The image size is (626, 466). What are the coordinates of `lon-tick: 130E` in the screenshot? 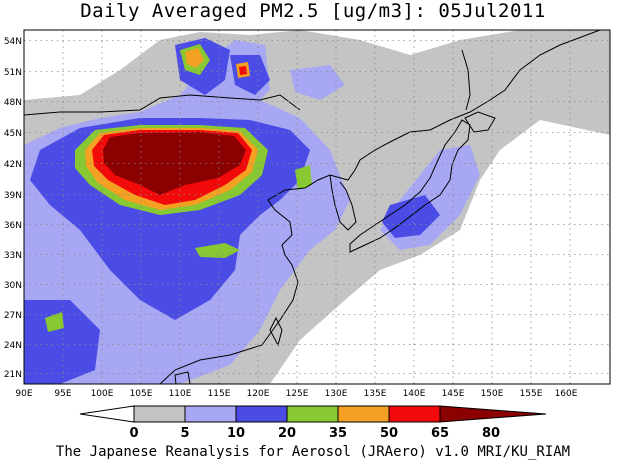 It's located at (336, 394).